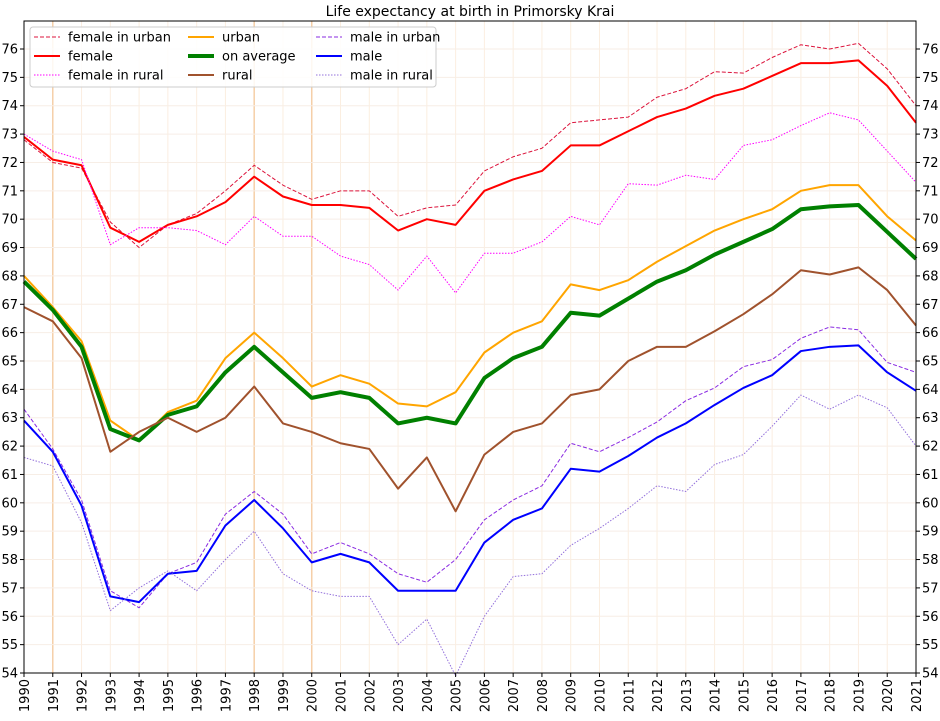 The width and height of the screenshot is (940, 721). What do you see at coordinates (9, 305) in the screenshot?
I see `y-tick-label-left: 67` at bounding box center [9, 305].